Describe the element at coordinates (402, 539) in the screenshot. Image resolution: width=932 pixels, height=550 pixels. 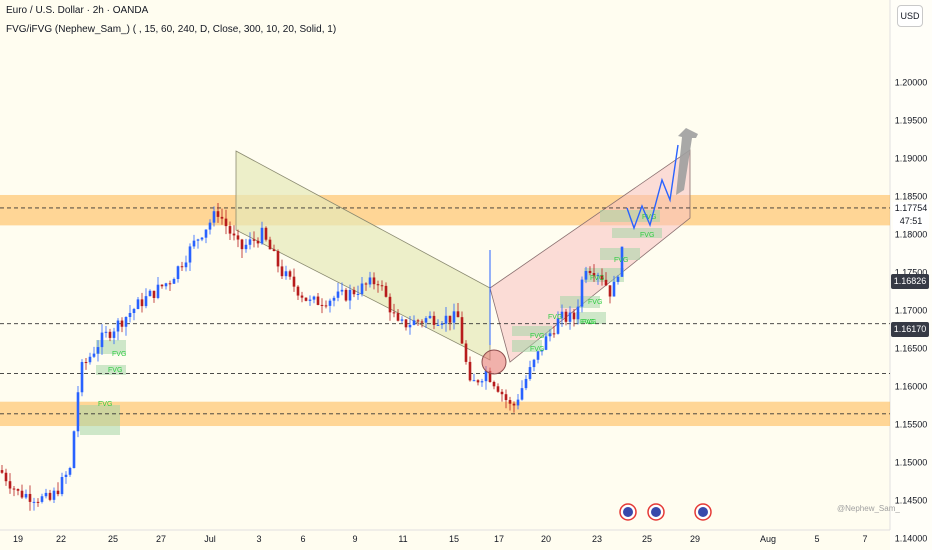
I see `x-tick-label: 11` at that location.